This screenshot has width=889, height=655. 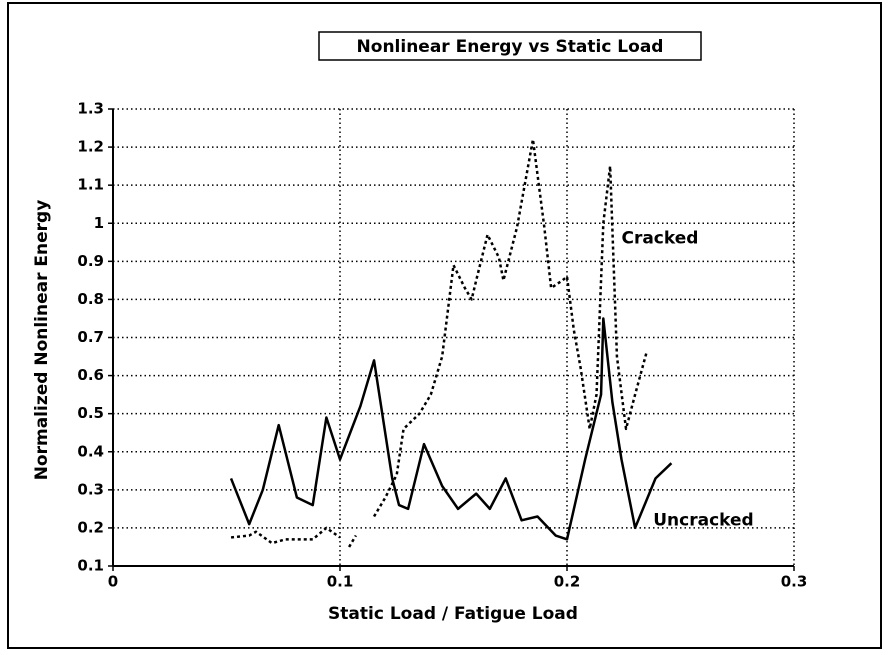 I want to click on y-tick-label: 1.3, so click(x=90, y=109).